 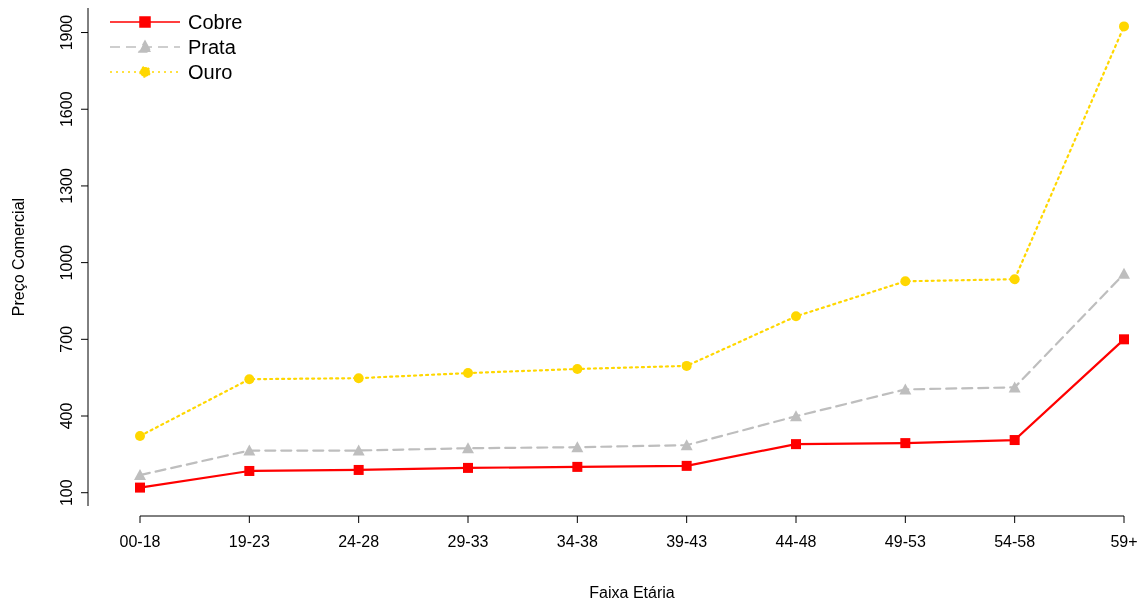 I want to click on legend-label: Prata, so click(x=212, y=47).